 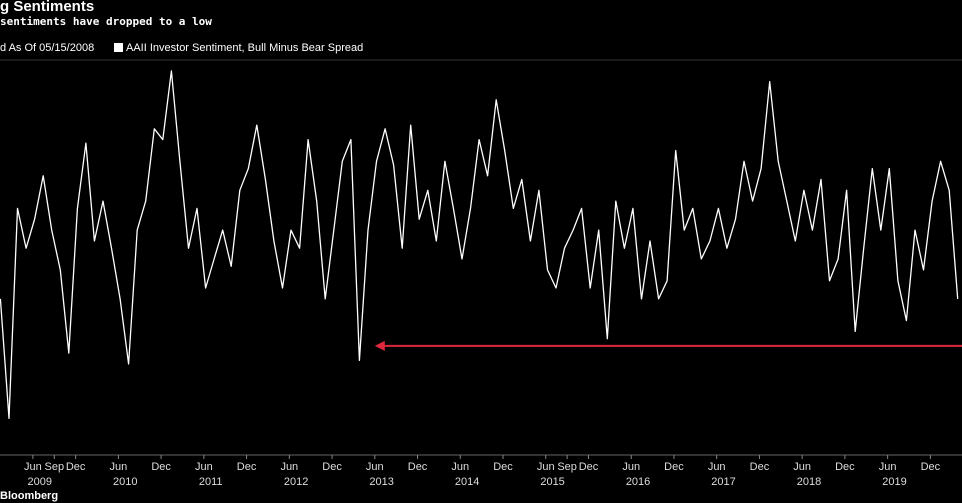 What do you see at coordinates (552, 482) in the screenshot?
I see `year-label: 2015` at bounding box center [552, 482].